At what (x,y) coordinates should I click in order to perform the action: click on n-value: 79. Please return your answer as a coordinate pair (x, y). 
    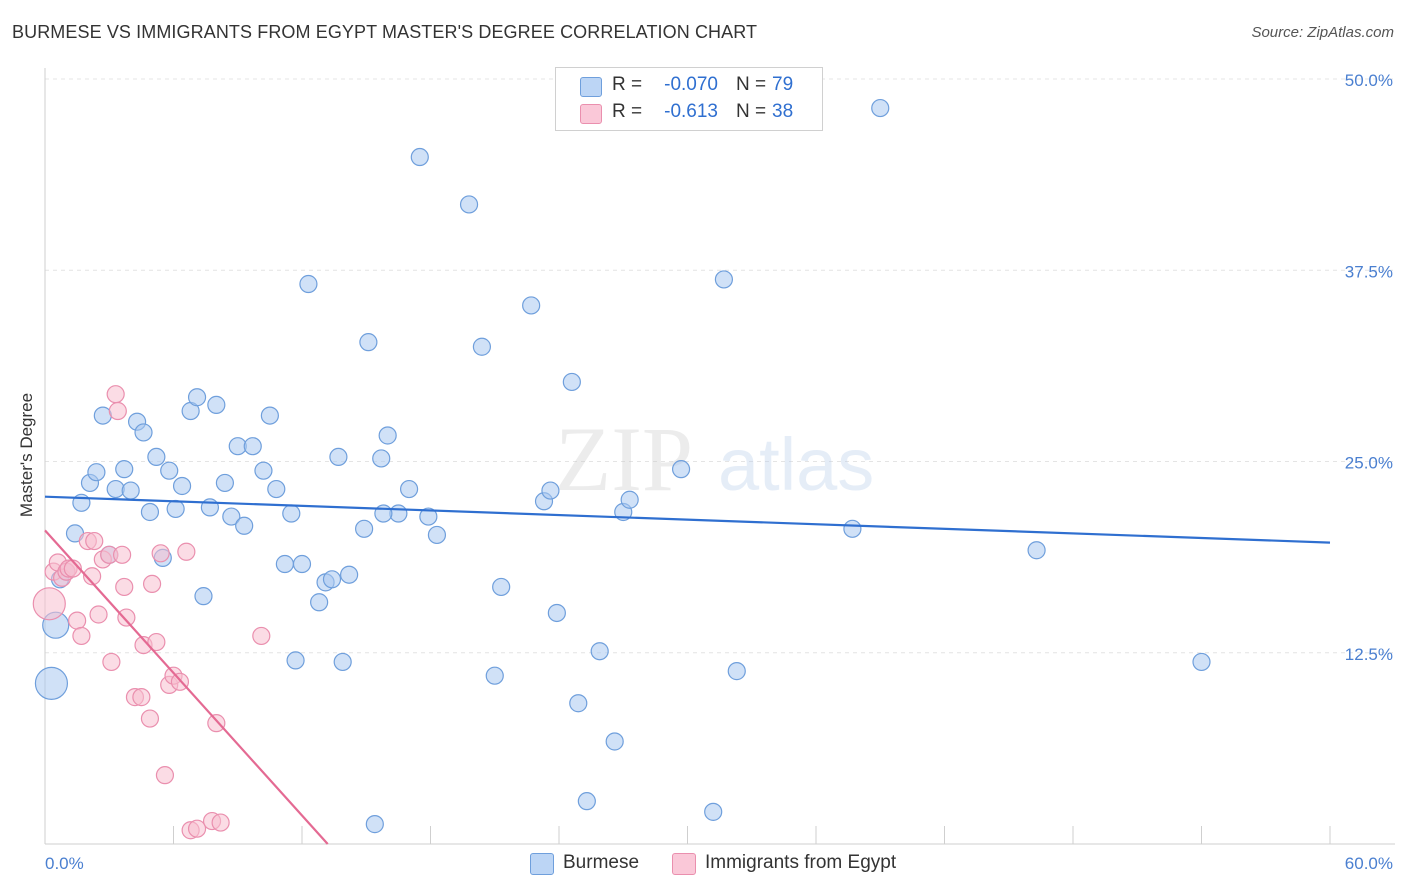
    Looking at the image, I should click on (783, 84).